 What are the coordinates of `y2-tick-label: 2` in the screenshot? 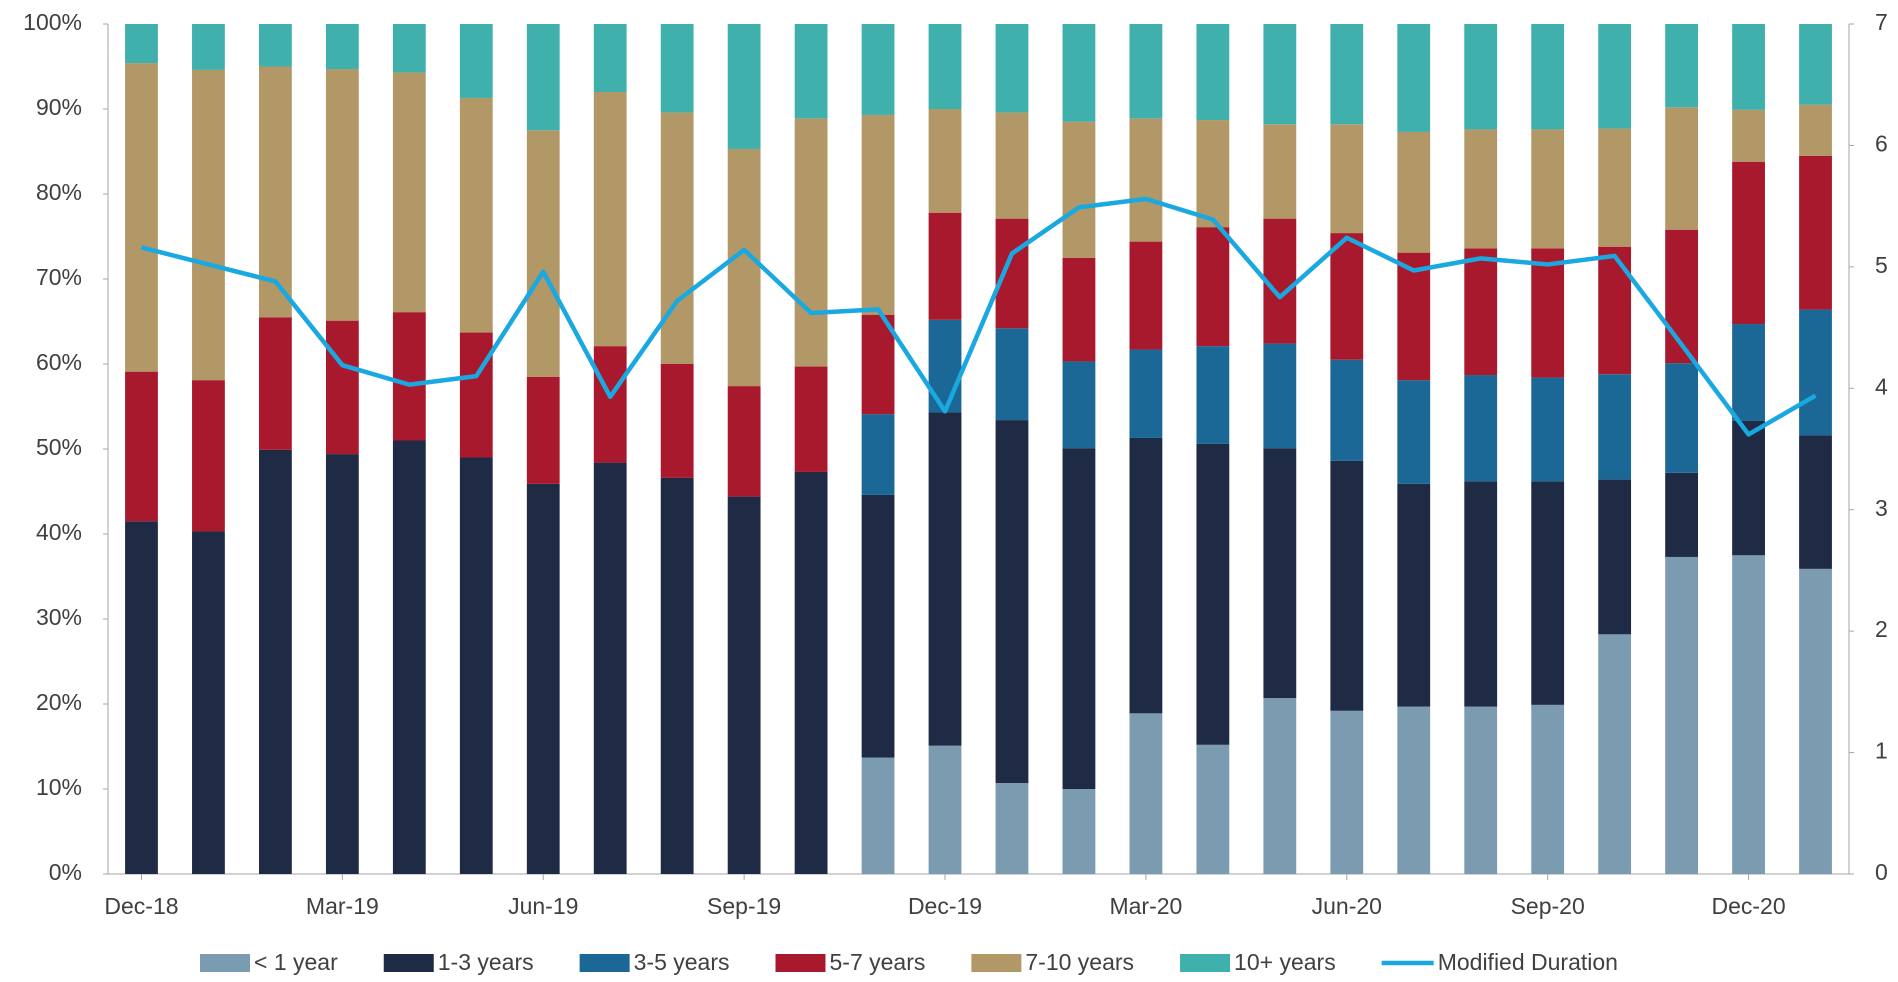 It's located at (1881, 629).